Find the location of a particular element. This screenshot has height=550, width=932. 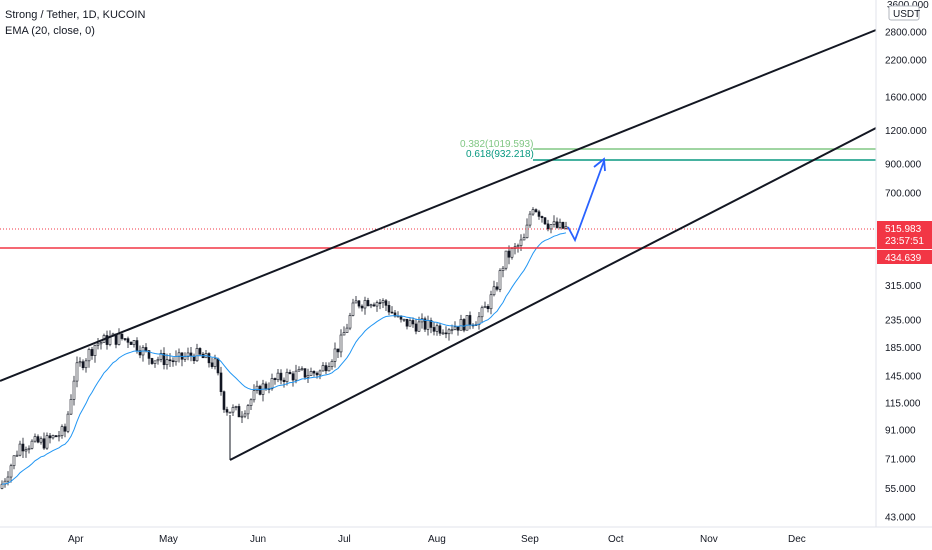

last-price-tag is located at coordinates (904, 235).